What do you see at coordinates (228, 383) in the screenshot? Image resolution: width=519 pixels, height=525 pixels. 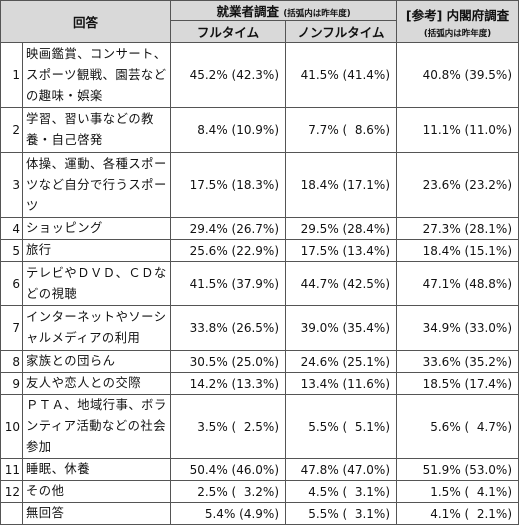 I see `fulltime-value: 14.2% (13.3%)` at bounding box center [228, 383].